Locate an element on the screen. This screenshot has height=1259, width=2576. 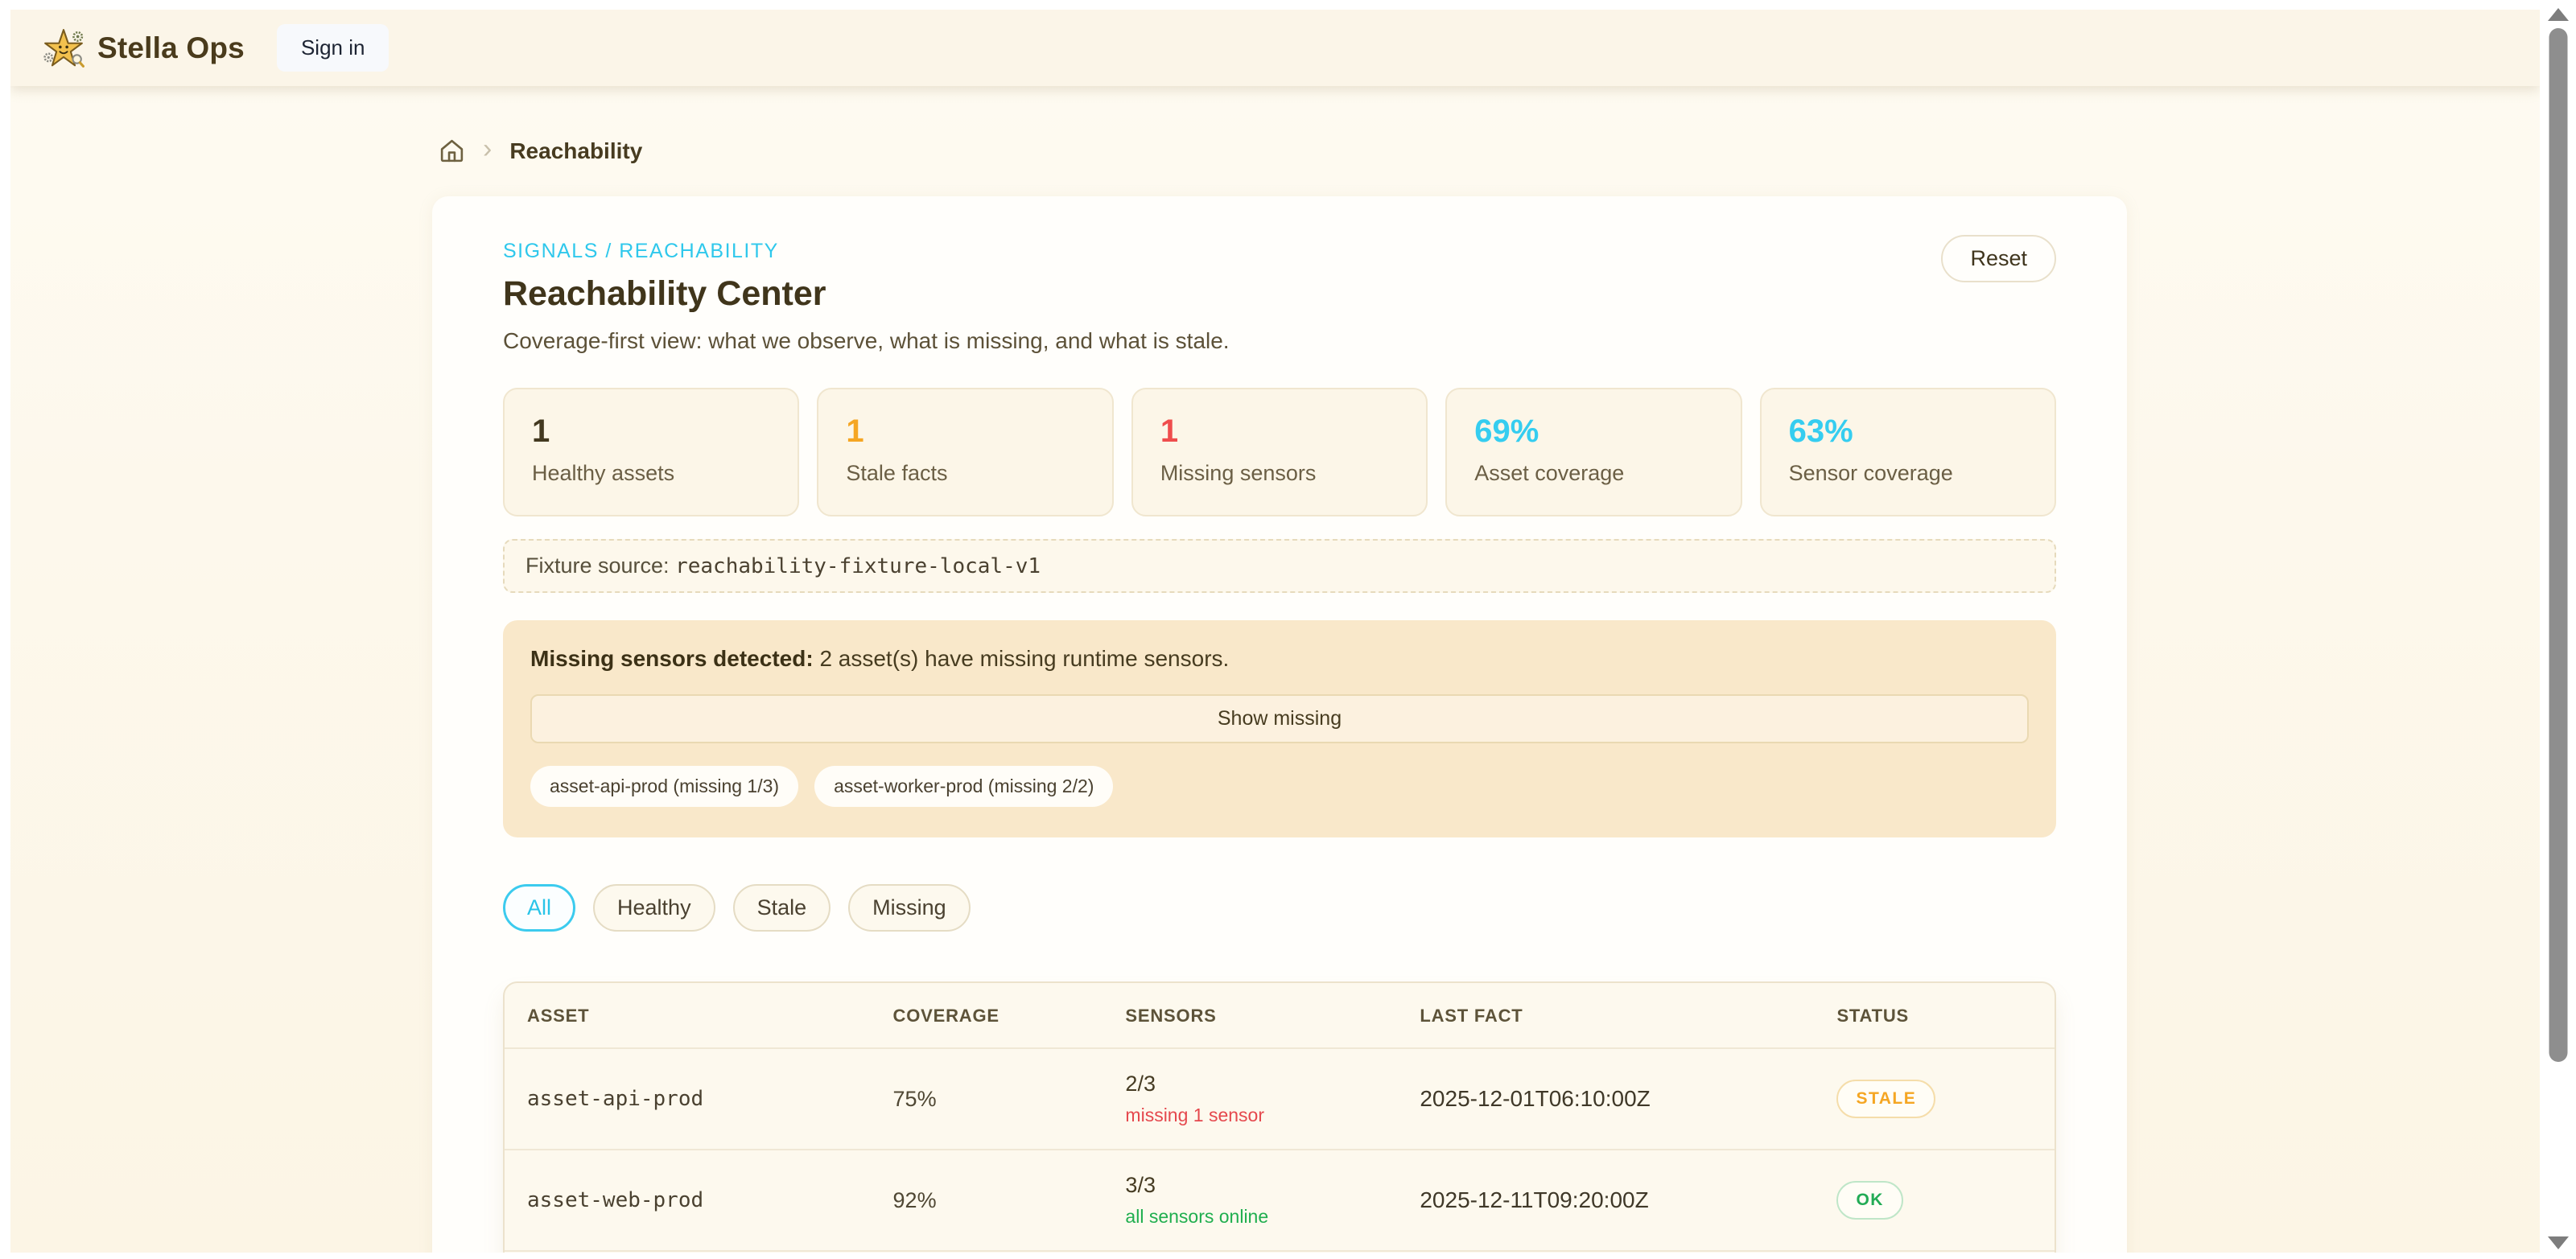
last-fact-timestamp: -- is located at coordinates (1606, 1251).